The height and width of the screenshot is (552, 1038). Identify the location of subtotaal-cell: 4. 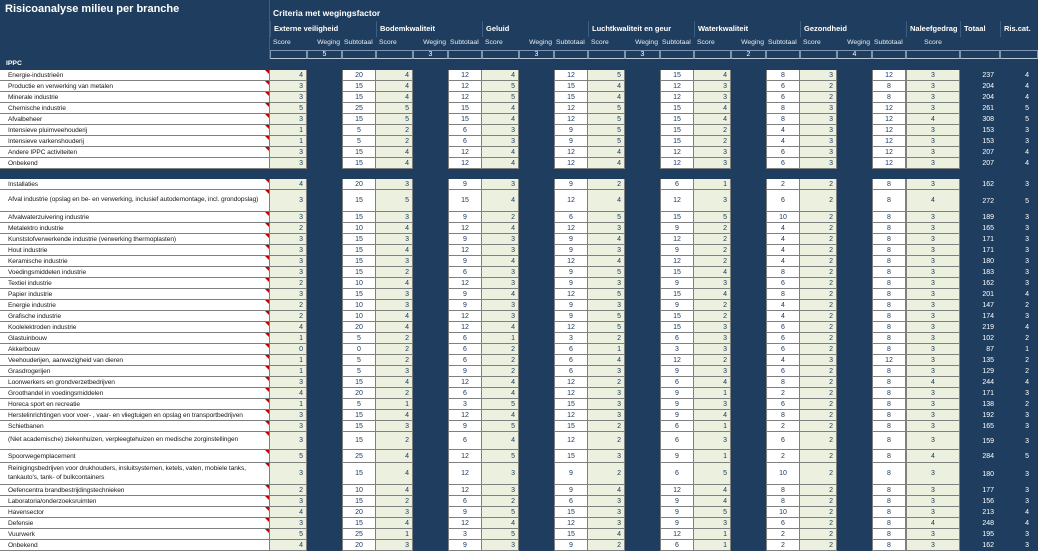
(783, 228).